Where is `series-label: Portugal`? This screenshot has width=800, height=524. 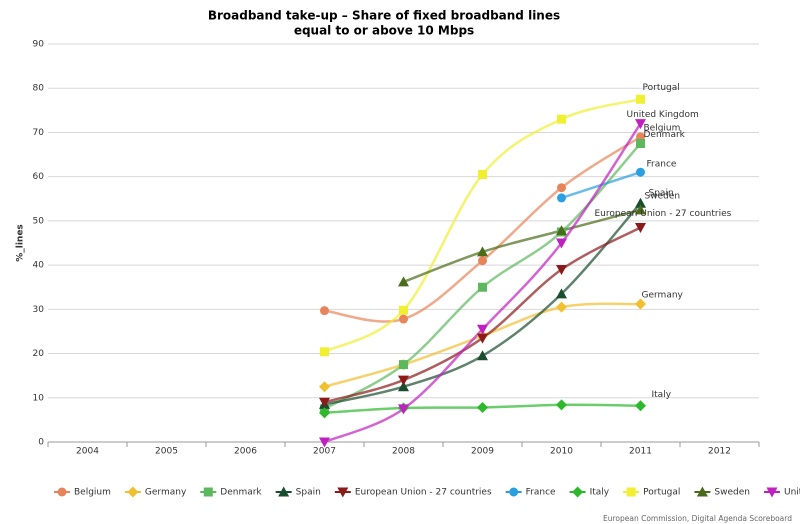
series-label: Portugal is located at coordinates (661, 88).